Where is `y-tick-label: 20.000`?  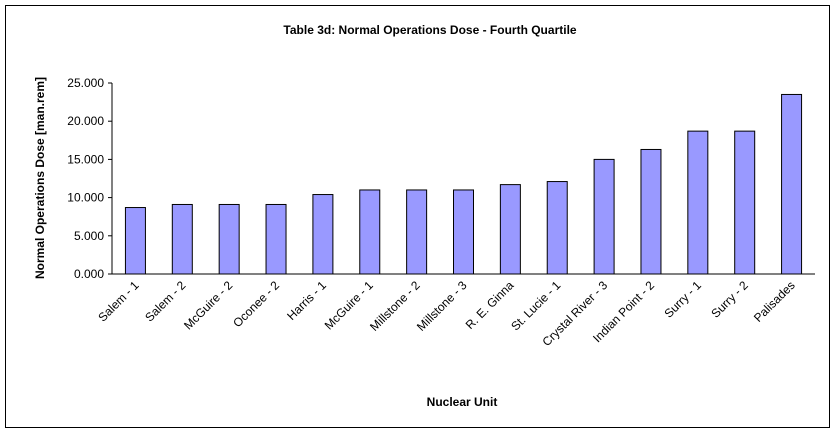 y-tick-label: 20.000 is located at coordinates (85, 121).